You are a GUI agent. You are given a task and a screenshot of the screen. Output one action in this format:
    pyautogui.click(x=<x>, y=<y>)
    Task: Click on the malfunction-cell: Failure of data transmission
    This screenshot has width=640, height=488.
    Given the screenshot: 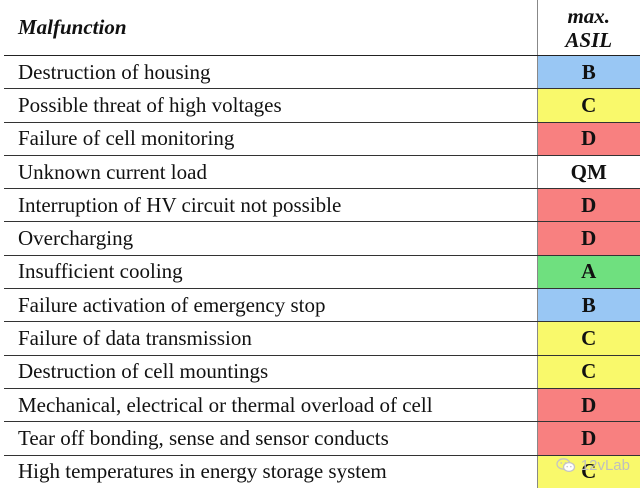 What is the action you would take?
    pyautogui.click(x=270, y=338)
    